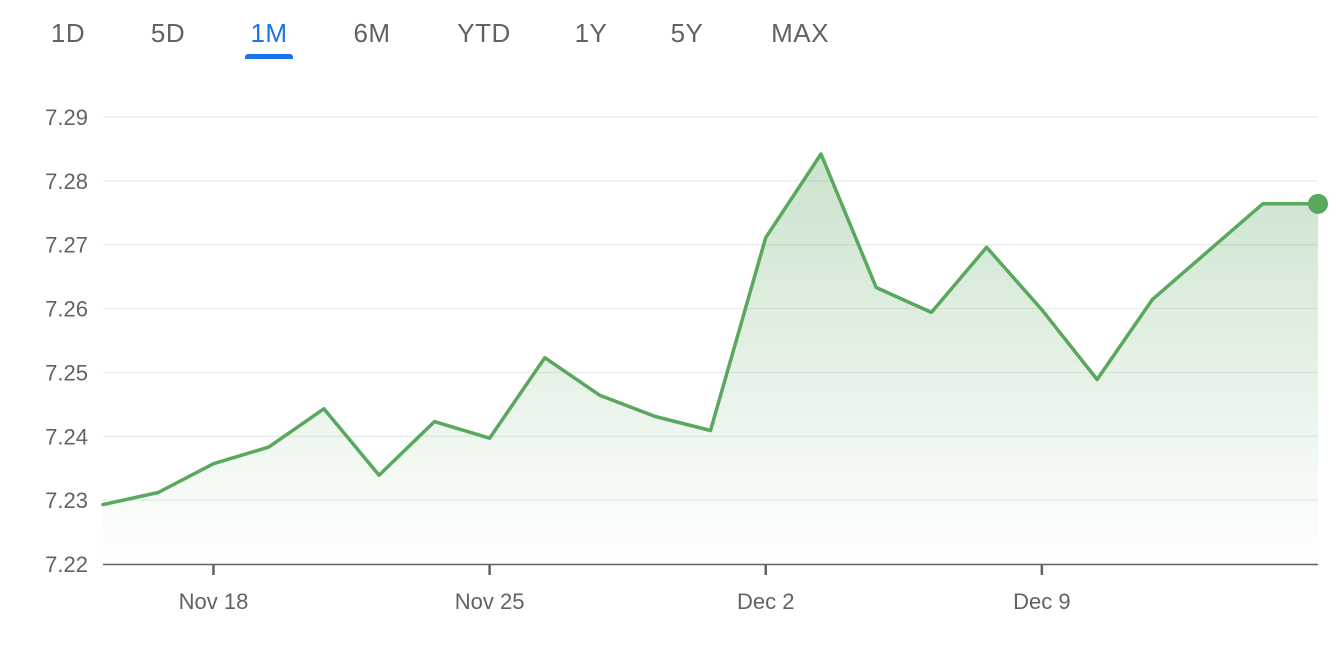 The width and height of the screenshot is (1336, 662). Describe the element at coordinates (765, 601) in the screenshot. I see `x-tick-label: Dec 2` at that location.